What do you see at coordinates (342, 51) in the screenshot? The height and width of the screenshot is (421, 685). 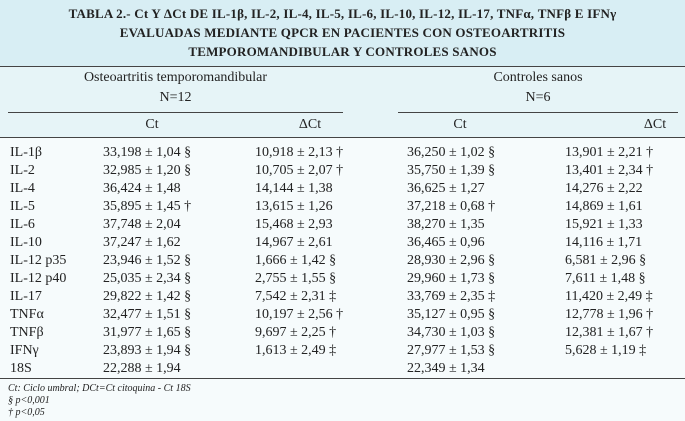 I see `title-line: TEMPOROMANDIBULAR Y CONTROLES SANOS` at bounding box center [342, 51].